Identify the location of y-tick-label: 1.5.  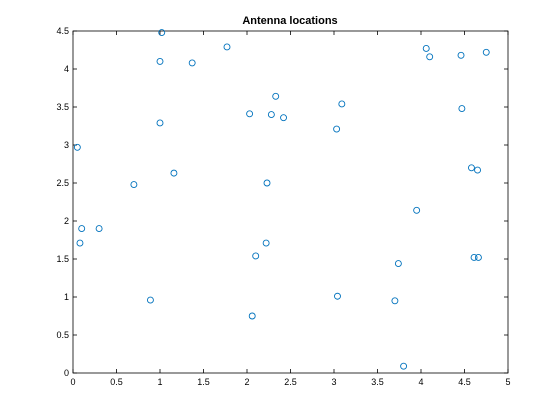
(62, 259).